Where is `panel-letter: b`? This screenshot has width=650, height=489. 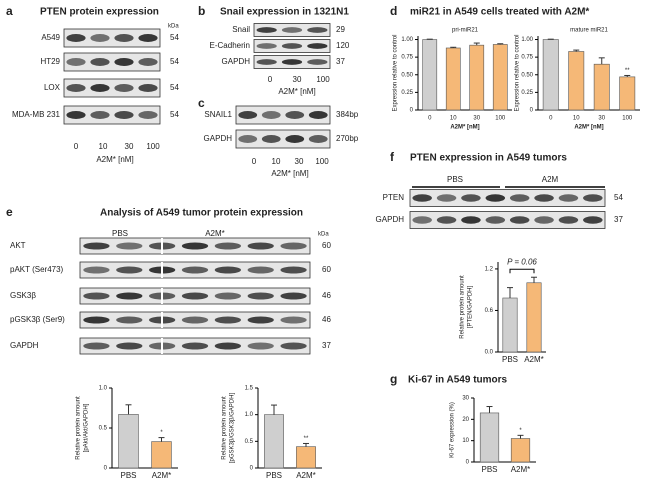 panel-letter: b is located at coordinates (201, 11).